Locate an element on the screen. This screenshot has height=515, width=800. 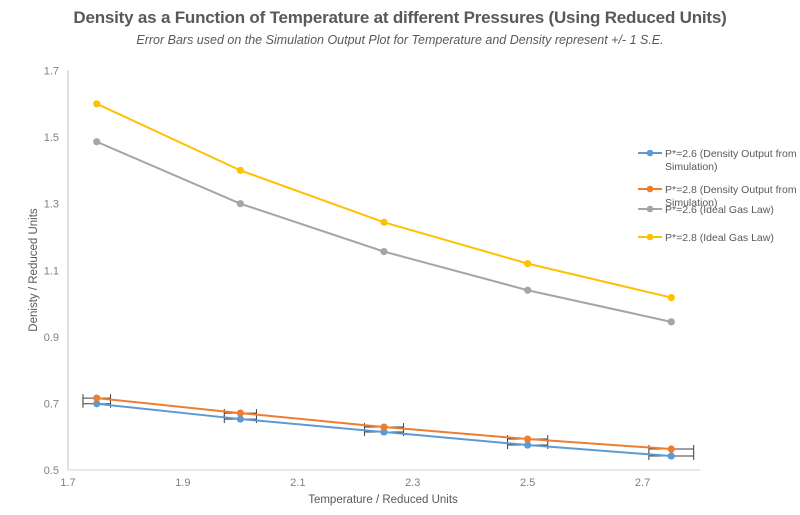
y-tick-label: 1.5 is located at coordinates (51, 138).